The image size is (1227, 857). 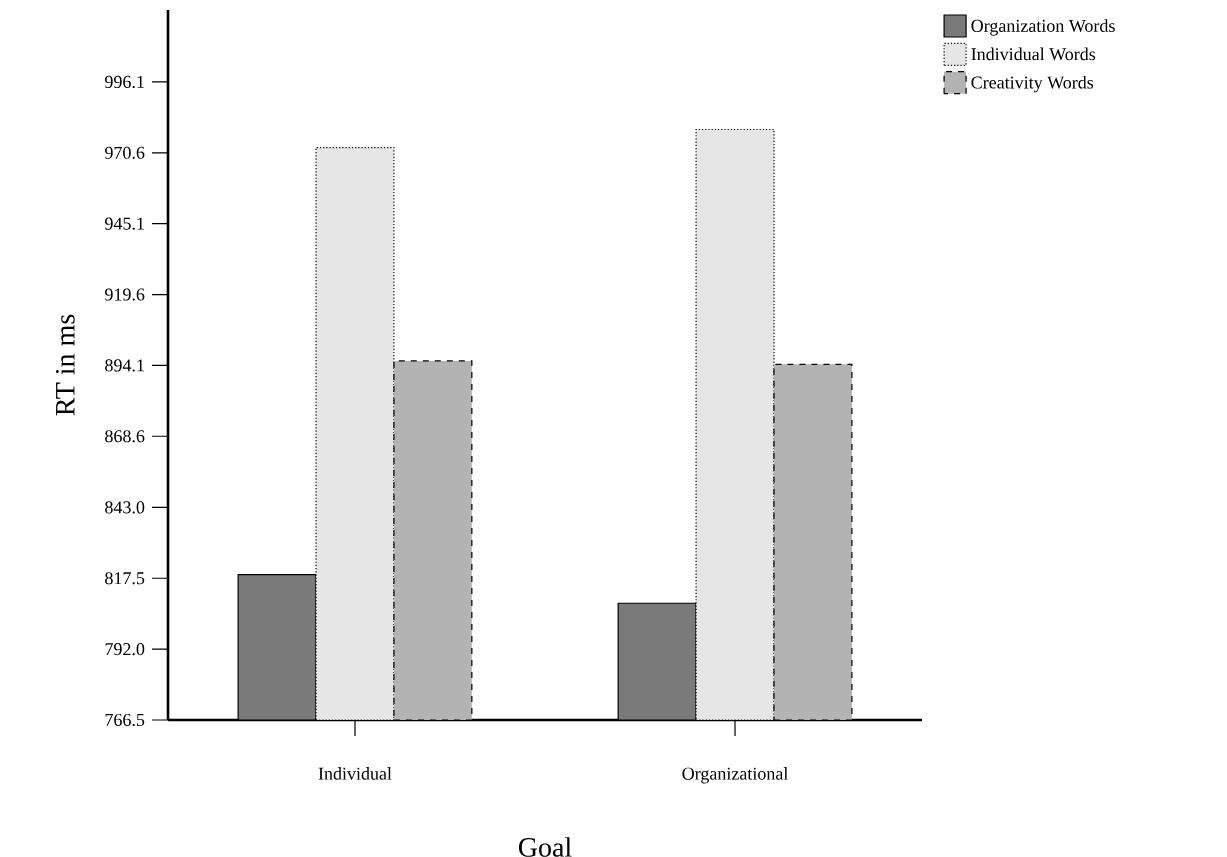 I want to click on y-axis-title: RT in ms, so click(x=65, y=365).